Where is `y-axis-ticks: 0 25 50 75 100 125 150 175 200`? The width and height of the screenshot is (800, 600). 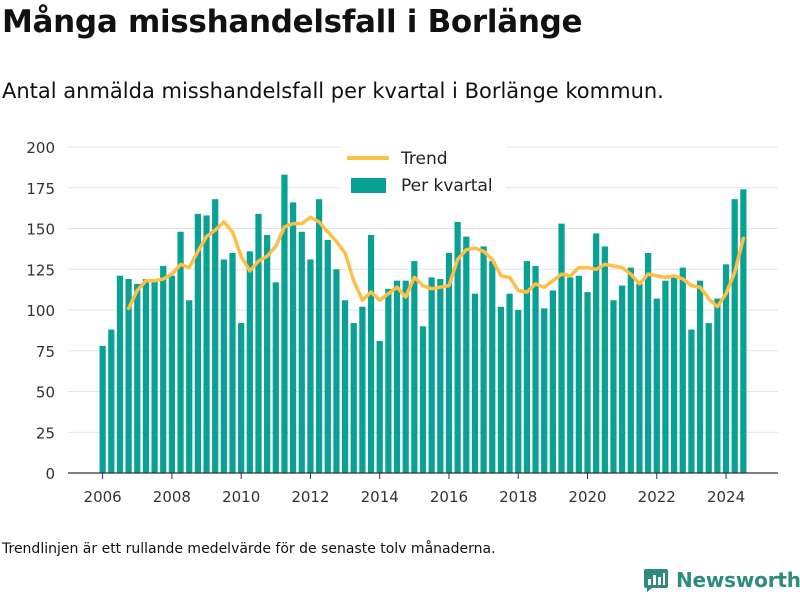 y-axis-ticks: 0 25 50 75 100 125 150 175 200 is located at coordinates (40, 311).